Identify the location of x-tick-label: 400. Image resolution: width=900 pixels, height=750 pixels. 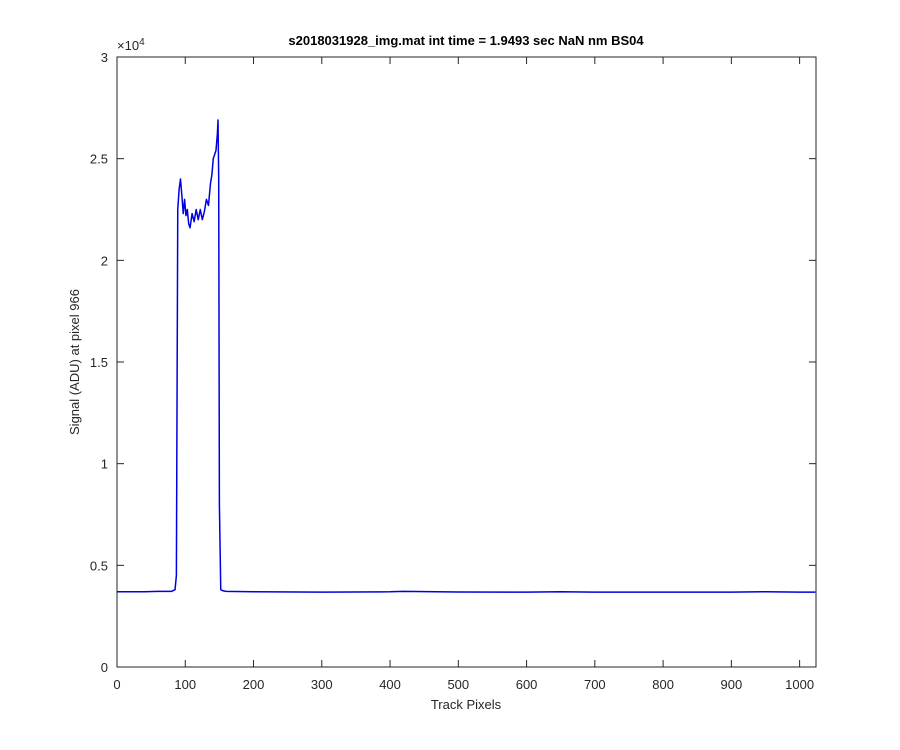
(390, 684).